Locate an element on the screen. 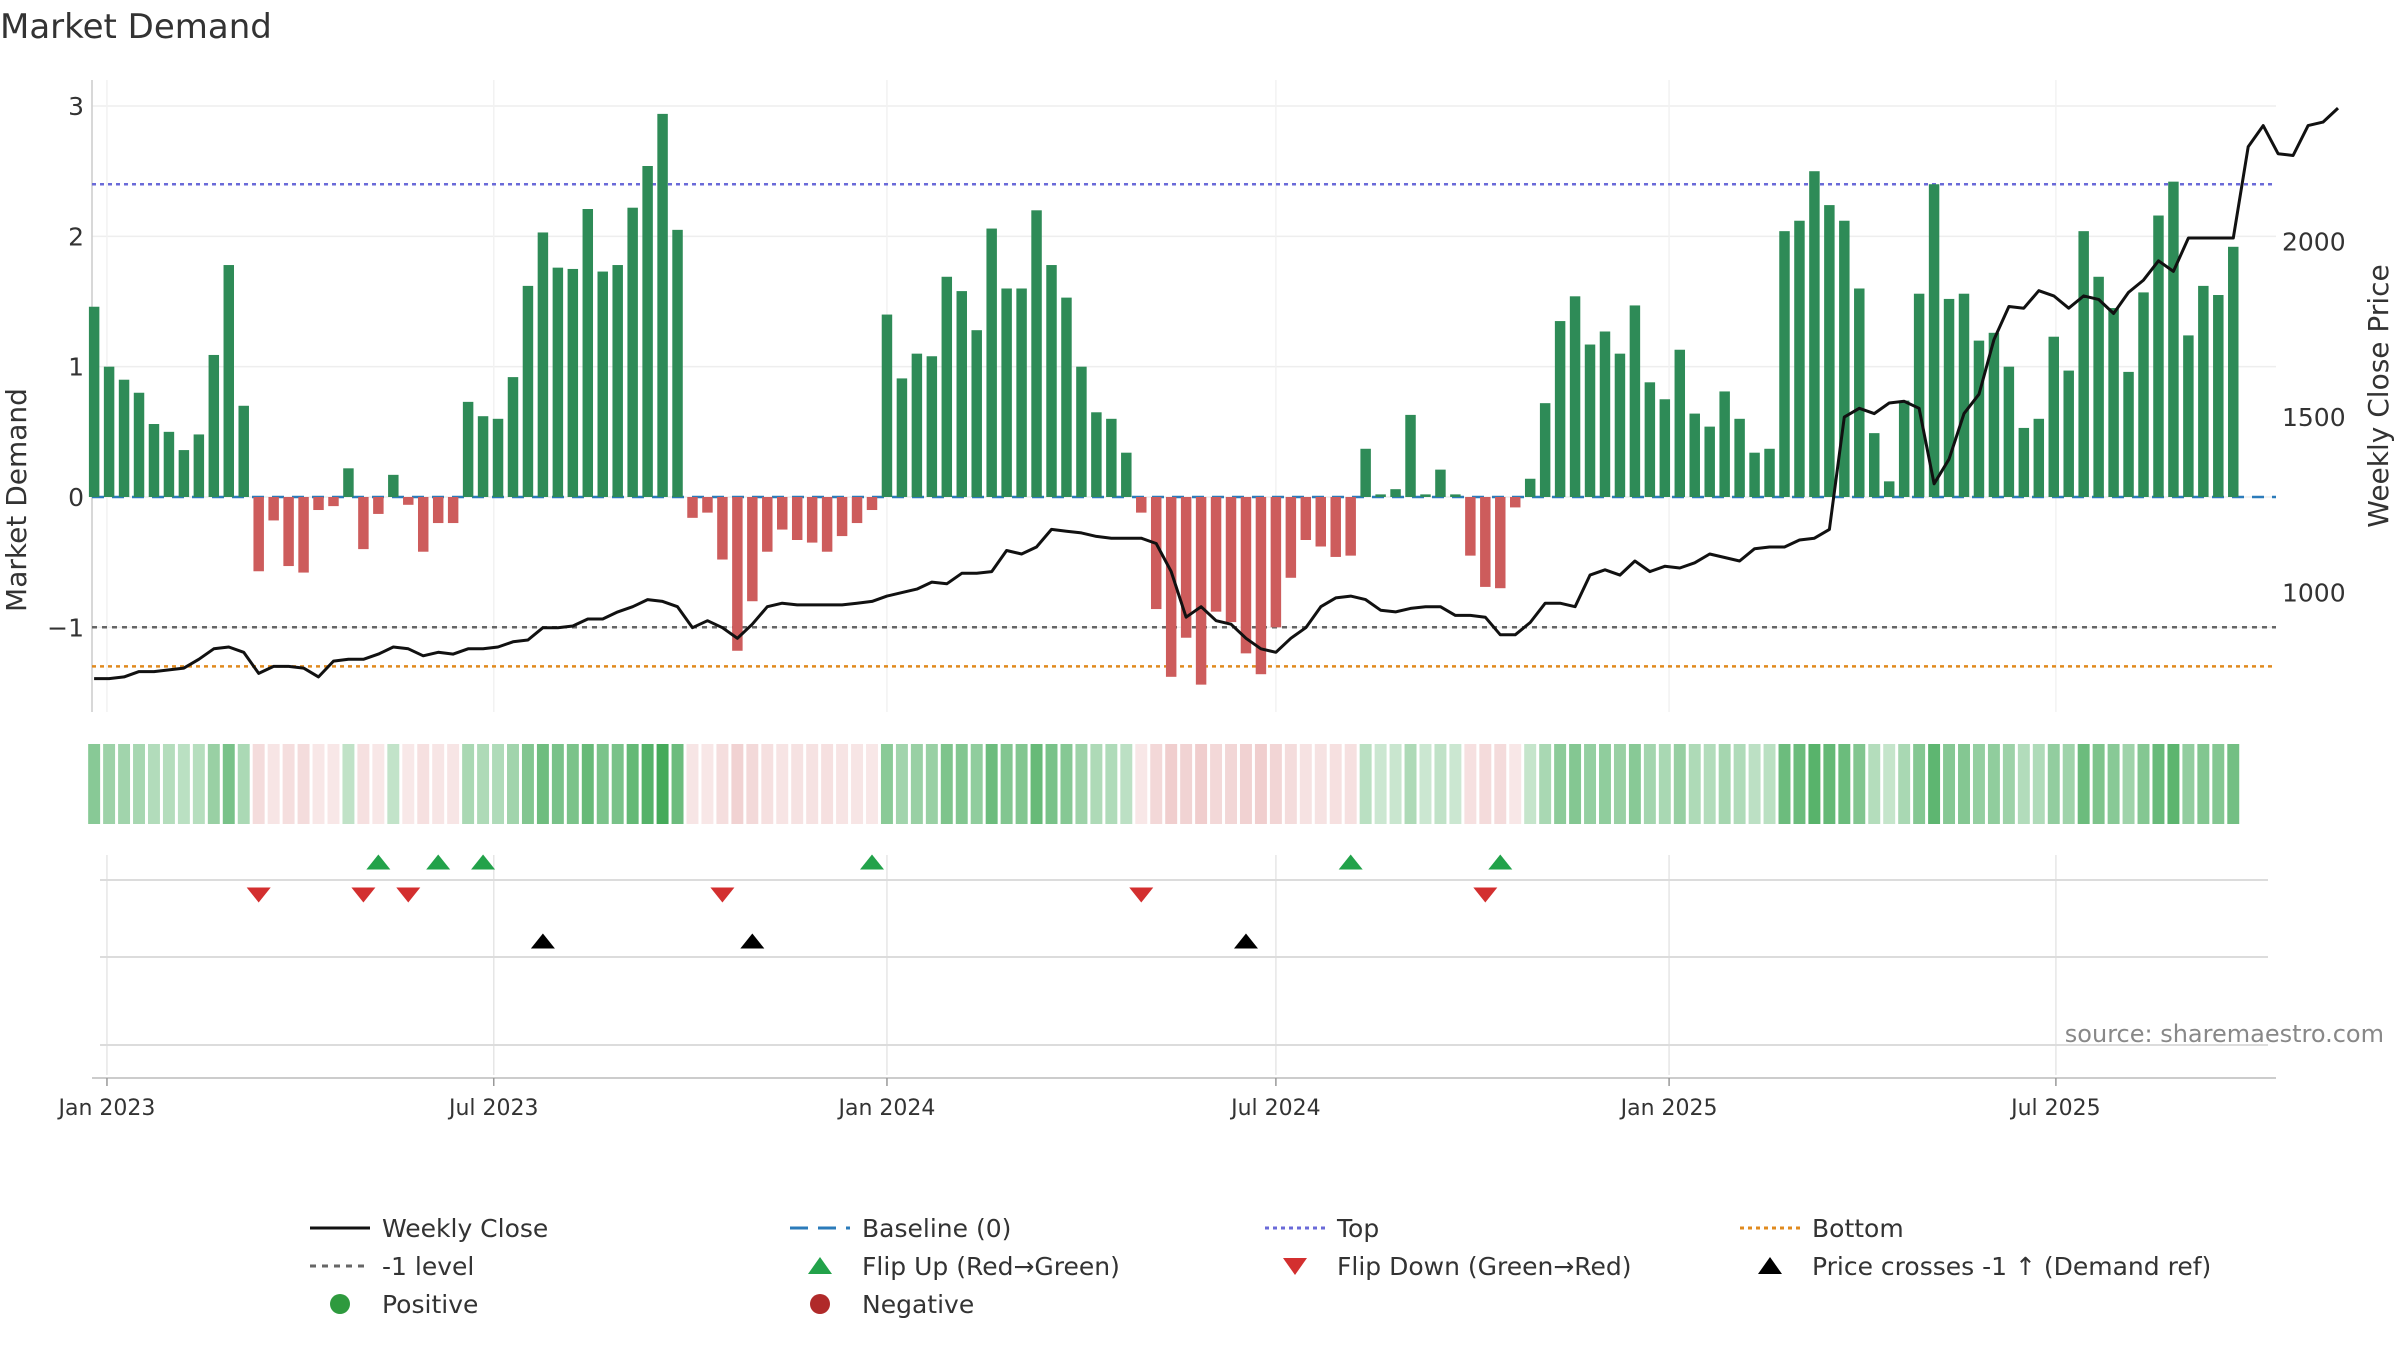 The height and width of the screenshot is (1350, 2400). y2-tick-label: 1000 is located at coordinates (2314, 593).